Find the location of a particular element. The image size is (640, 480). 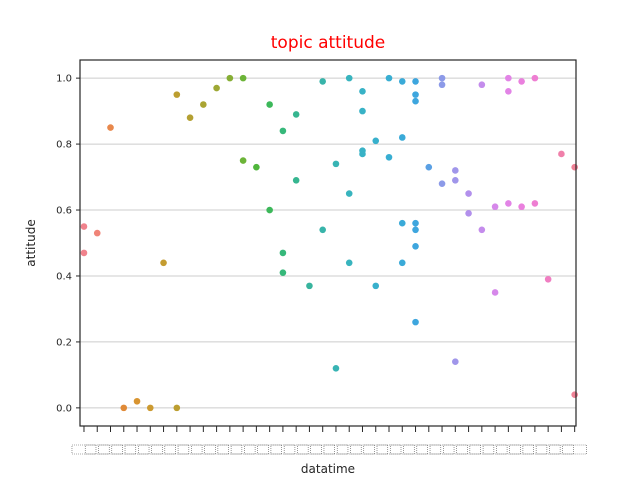

x-axis-label: datatime is located at coordinates (328, 469).